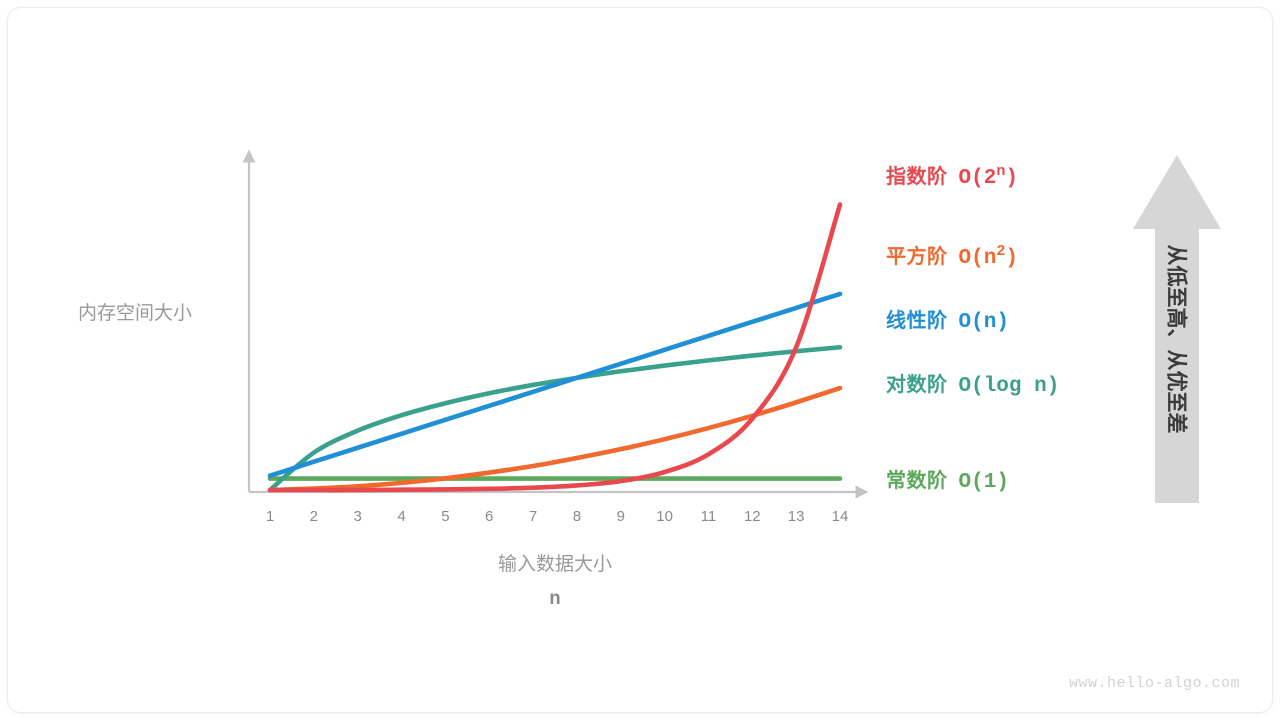 This screenshot has height=720, width=1280. What do you see at coordinates (533, 516) in the screenshot?
I see `x-tick-7: 7` at bounding box center [533, 516].